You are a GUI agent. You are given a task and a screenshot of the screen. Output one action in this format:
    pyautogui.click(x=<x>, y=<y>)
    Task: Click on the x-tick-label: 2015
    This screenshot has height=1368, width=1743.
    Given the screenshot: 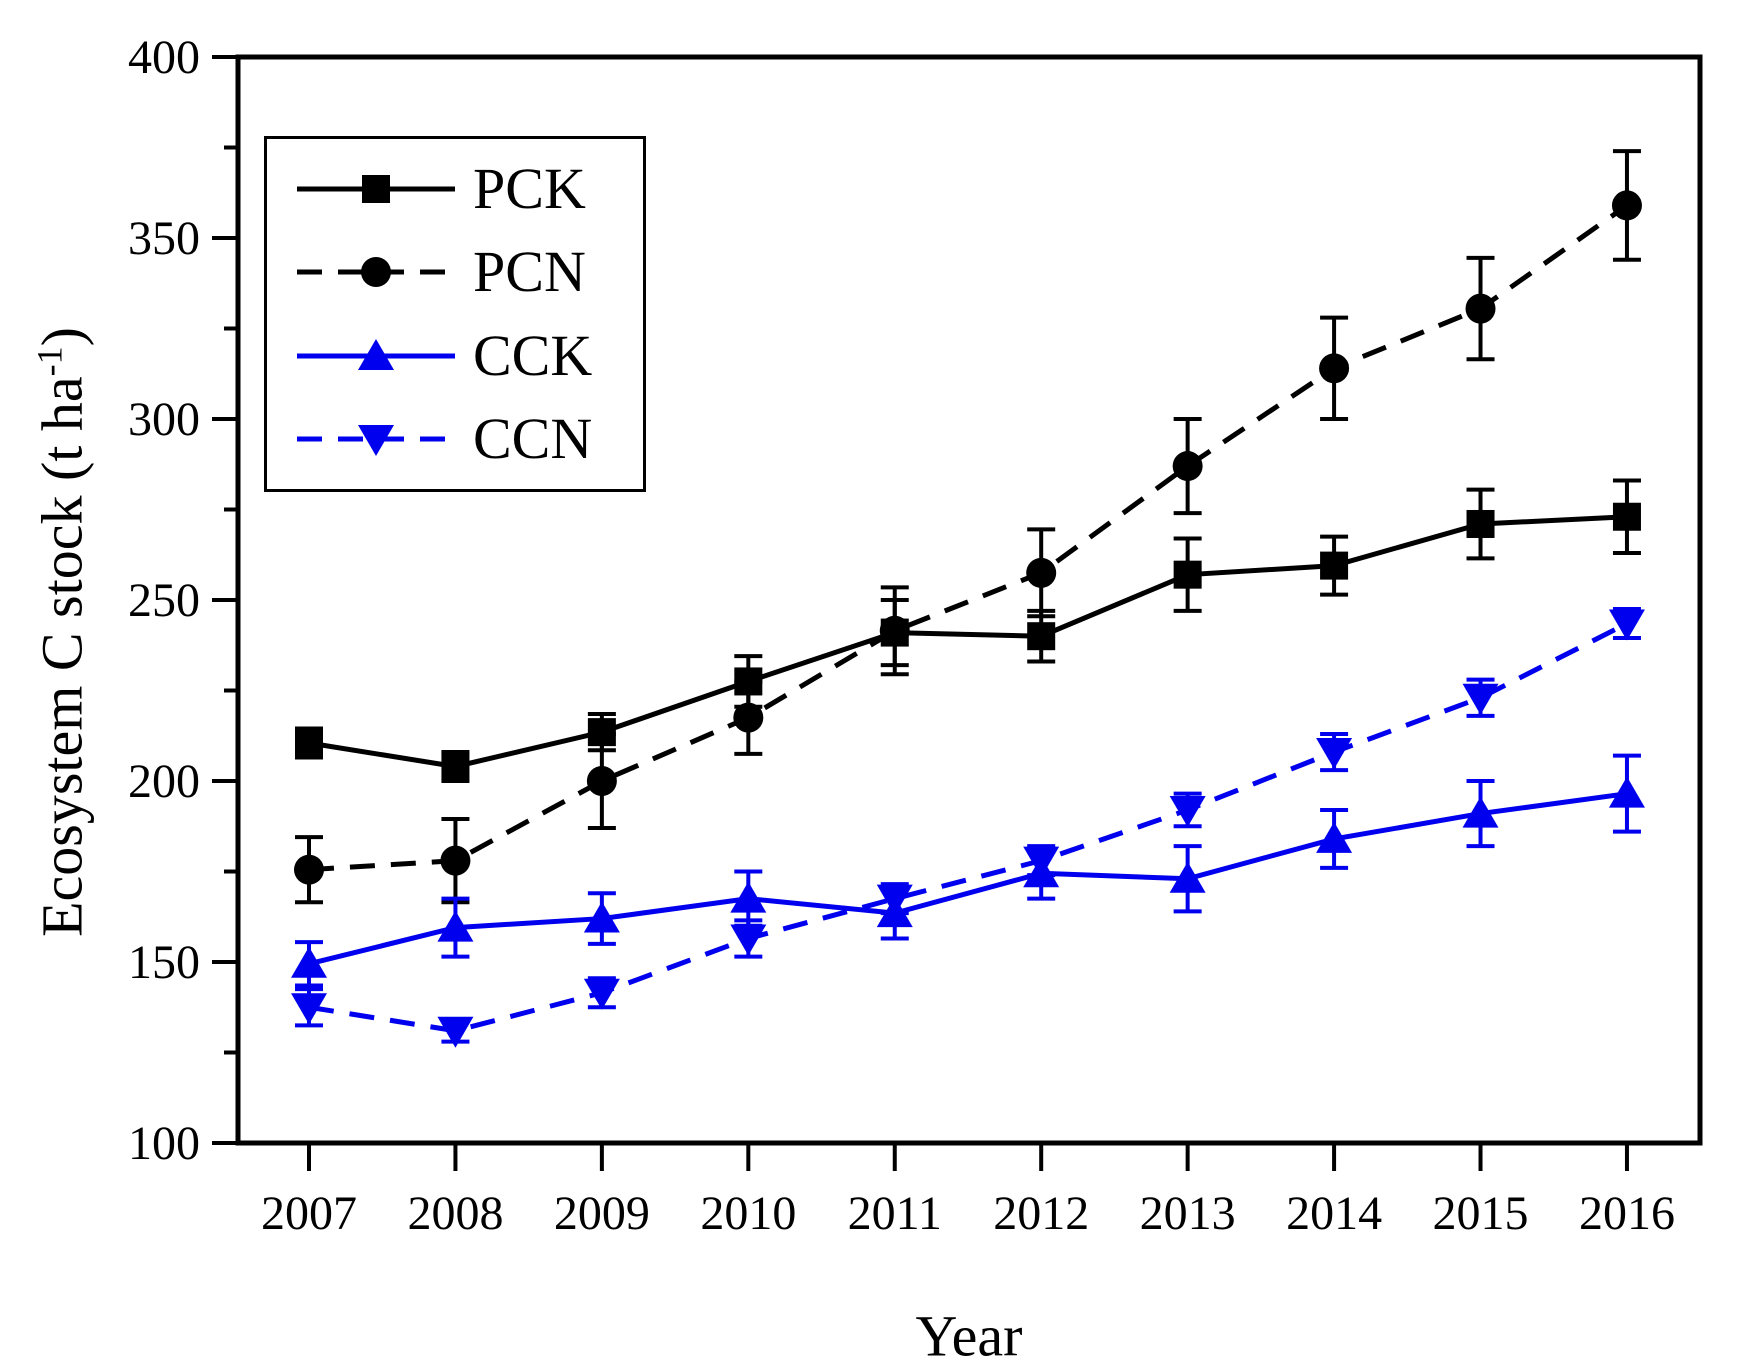 What is the action you would take?
    pyautogui.click(x=1481, y=1213)
    